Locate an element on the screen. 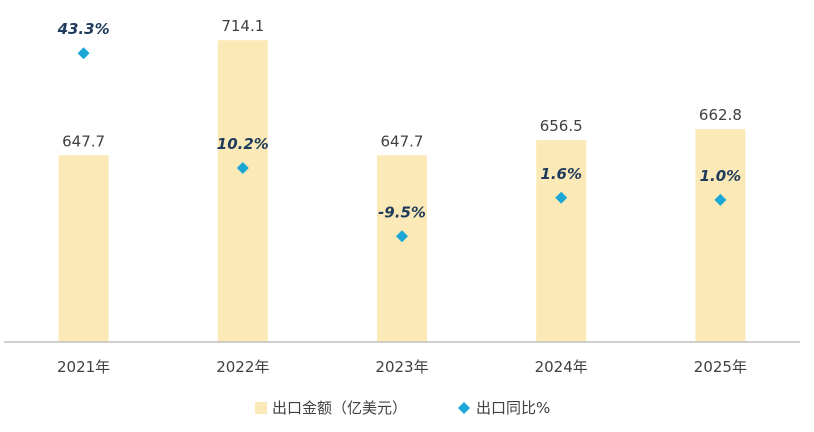 This screenshot has width=814, height=432. legend: 出口金额（亿美元） 出口同比% is located at coordinates (402, 408).